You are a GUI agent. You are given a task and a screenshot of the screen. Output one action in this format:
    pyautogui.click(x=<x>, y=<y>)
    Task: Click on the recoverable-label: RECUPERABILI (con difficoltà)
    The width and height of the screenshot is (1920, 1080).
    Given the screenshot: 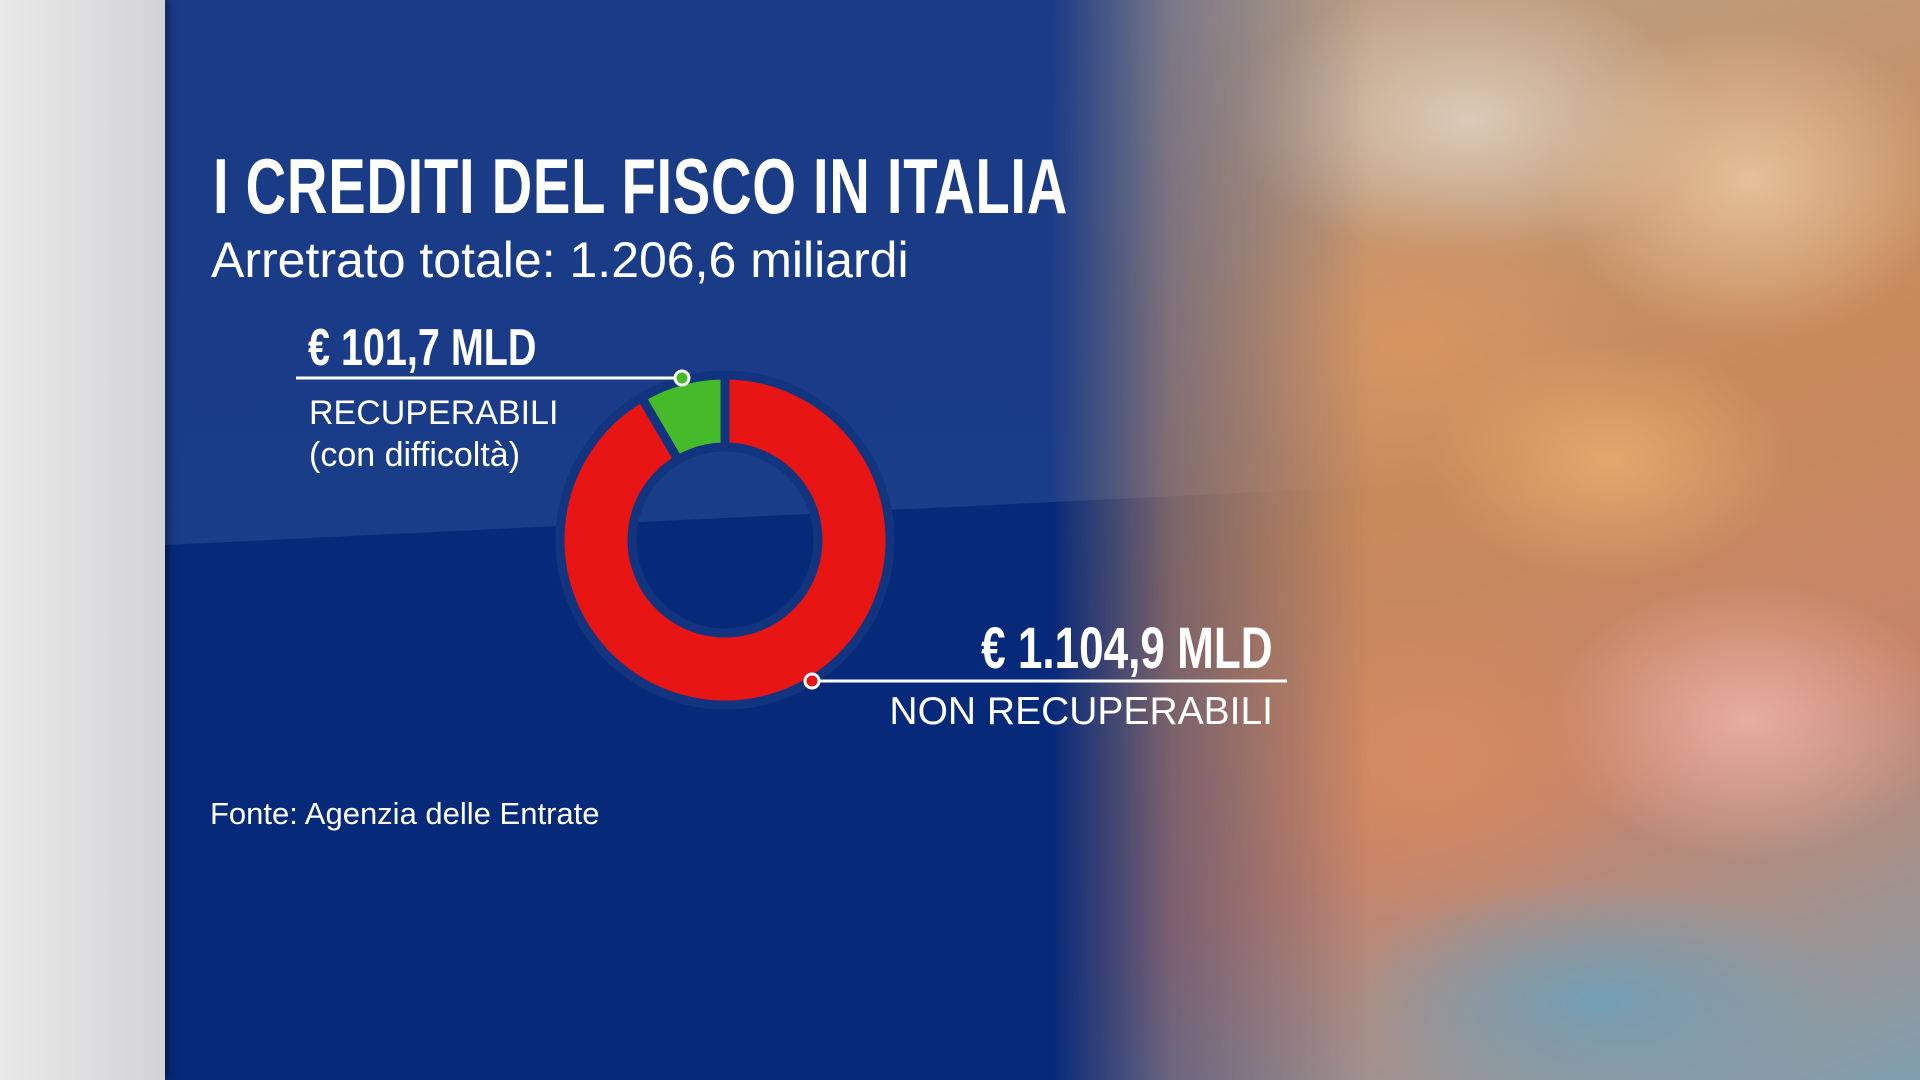 What is the action you would take?
    pyautogui.click(x=434, y=434)
    